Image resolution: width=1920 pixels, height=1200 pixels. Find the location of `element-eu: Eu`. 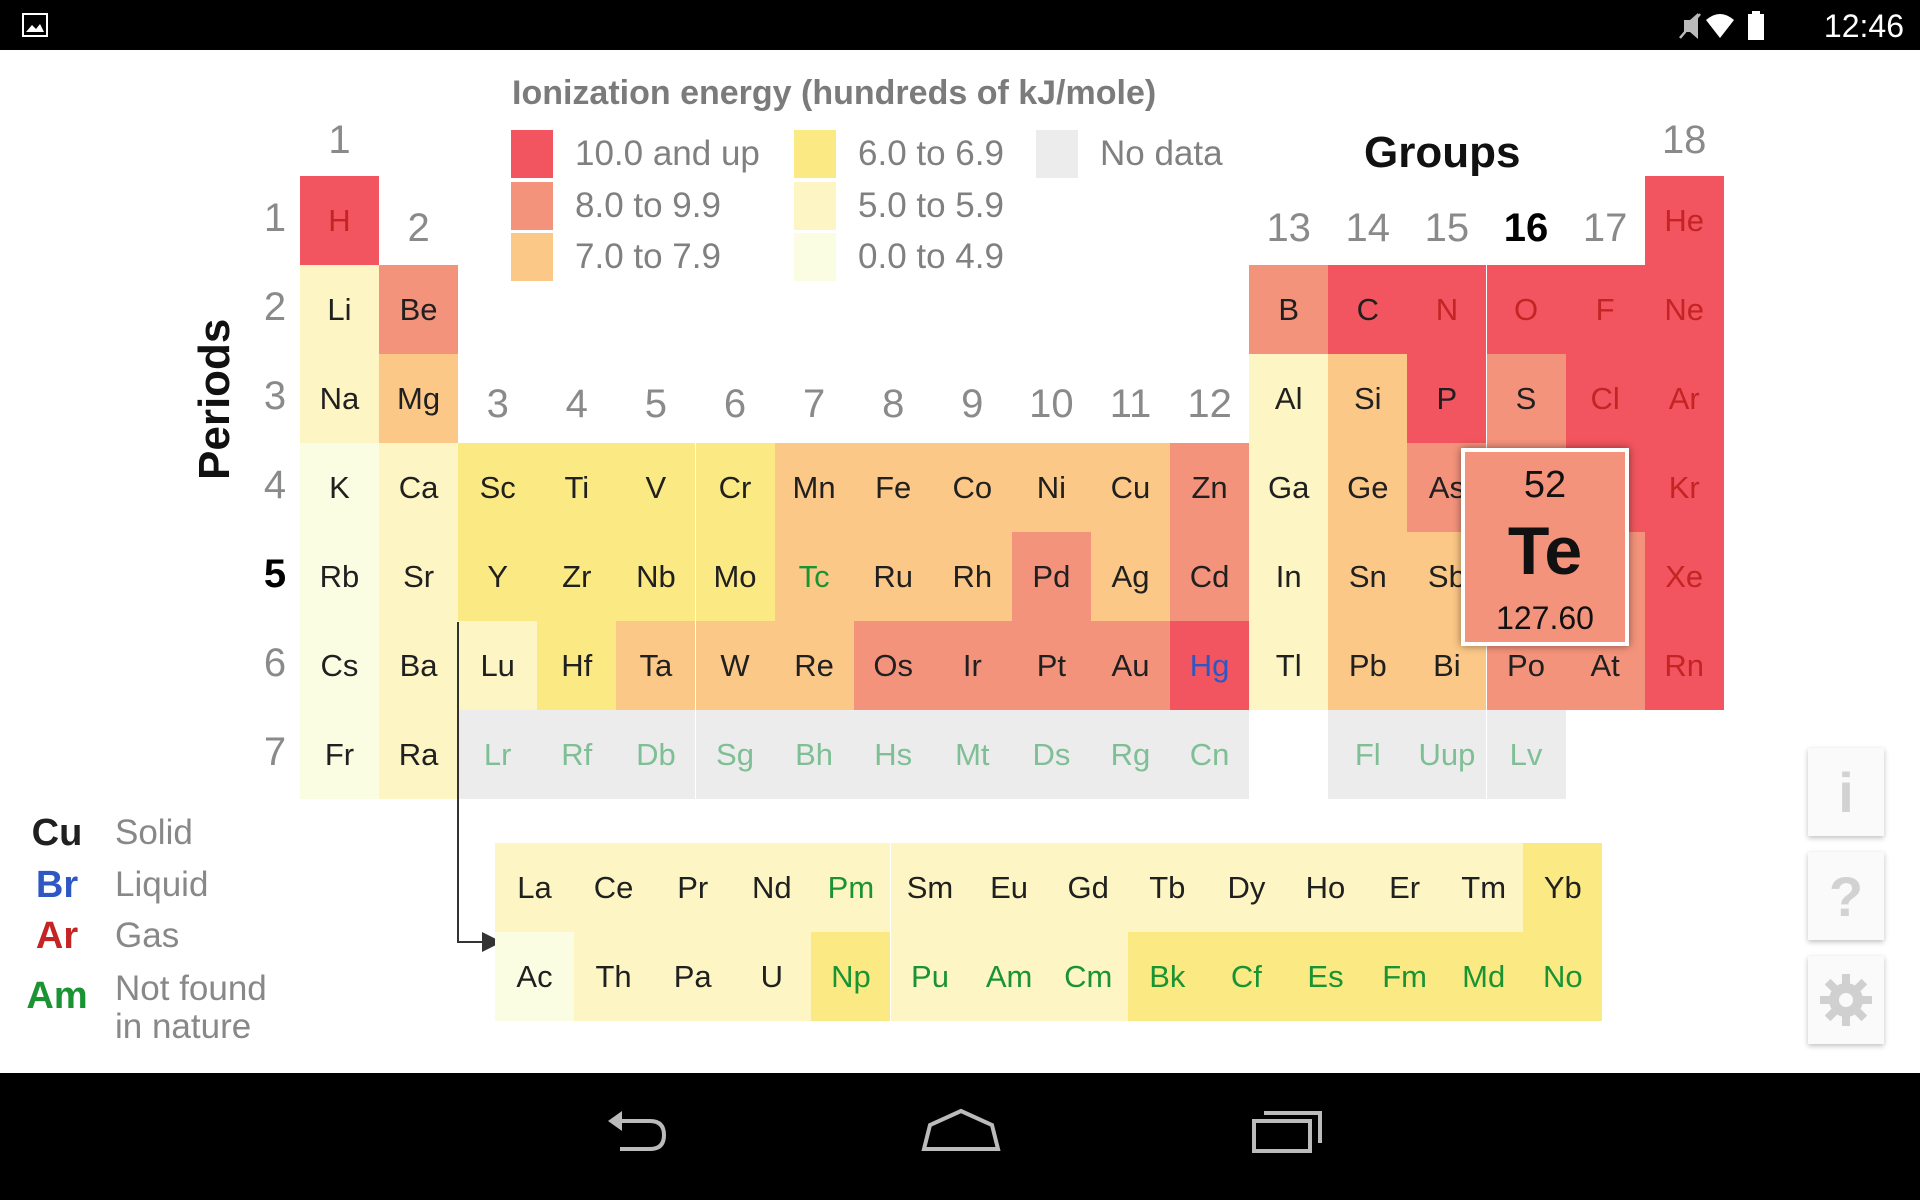

element-eu: Eu is located at coordinates (1009, 887).